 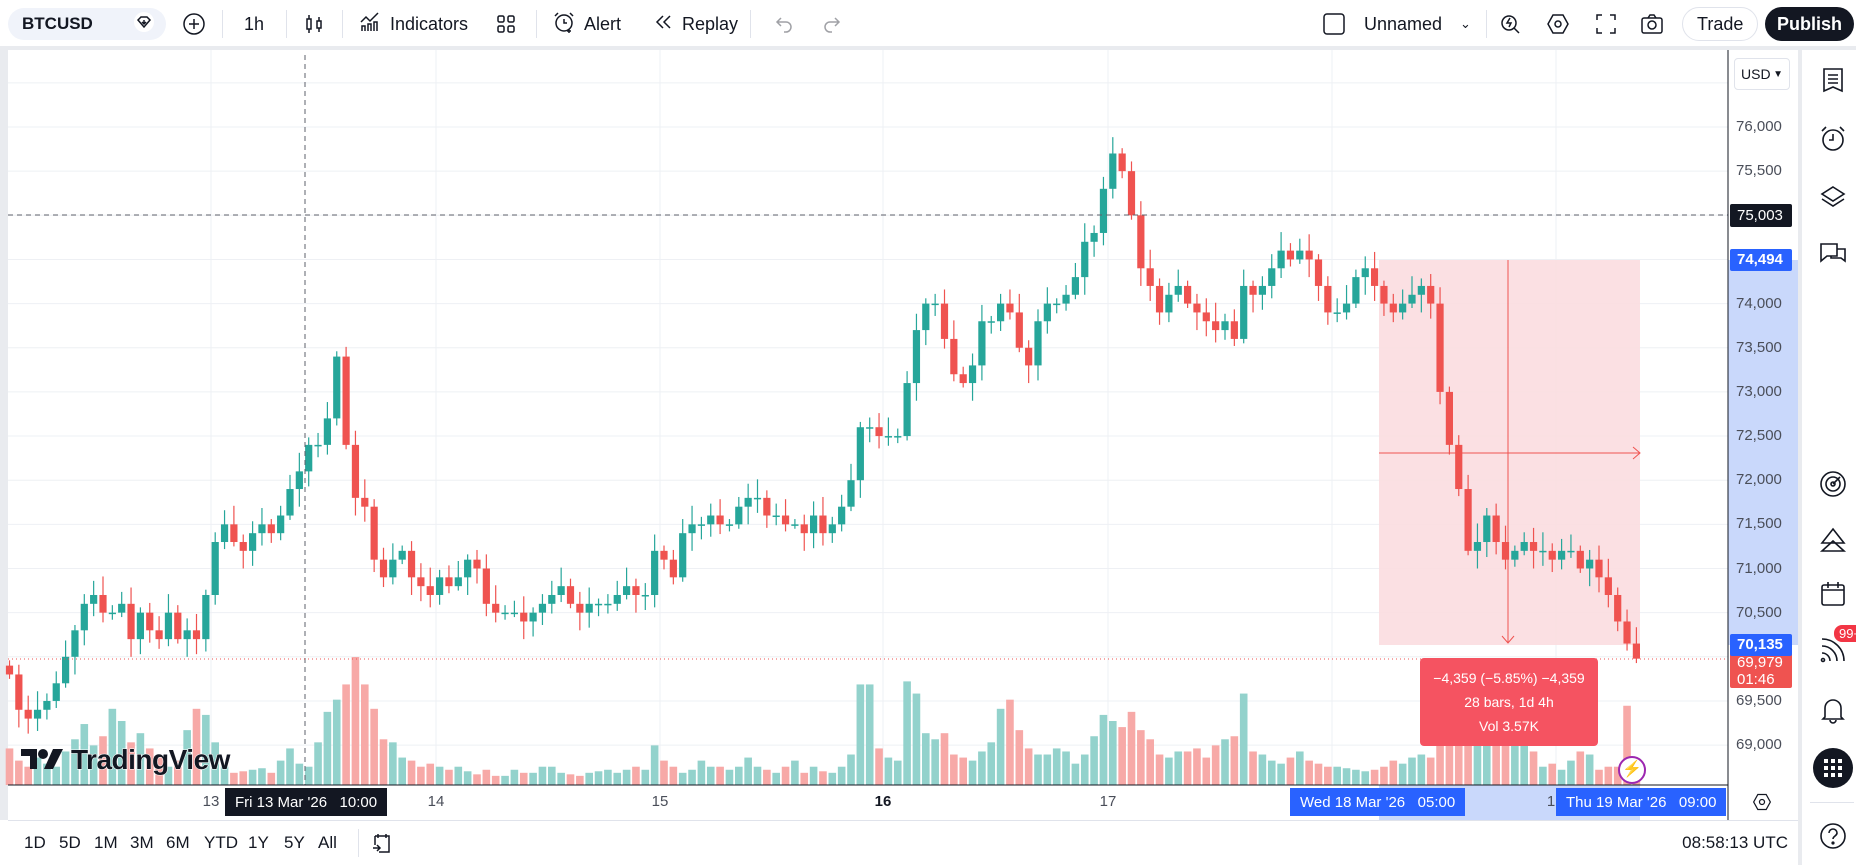 I want to click on trade-button: Trade, so click(x=1720, y=24).